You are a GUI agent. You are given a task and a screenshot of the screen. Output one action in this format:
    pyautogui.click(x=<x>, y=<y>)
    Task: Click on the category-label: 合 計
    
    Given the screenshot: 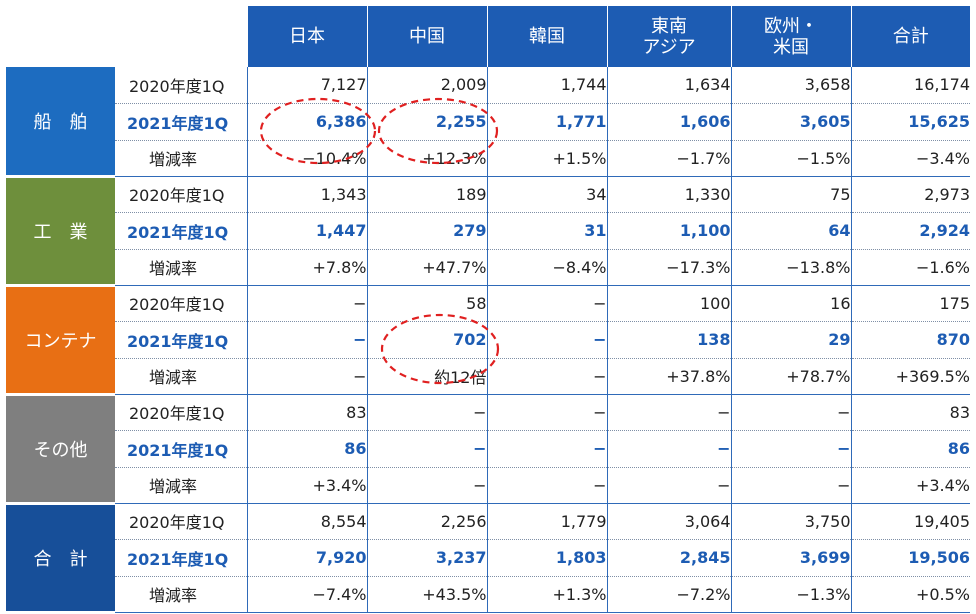 What is the action you would take?
    pyautogui.click(x=60, y=558)
    